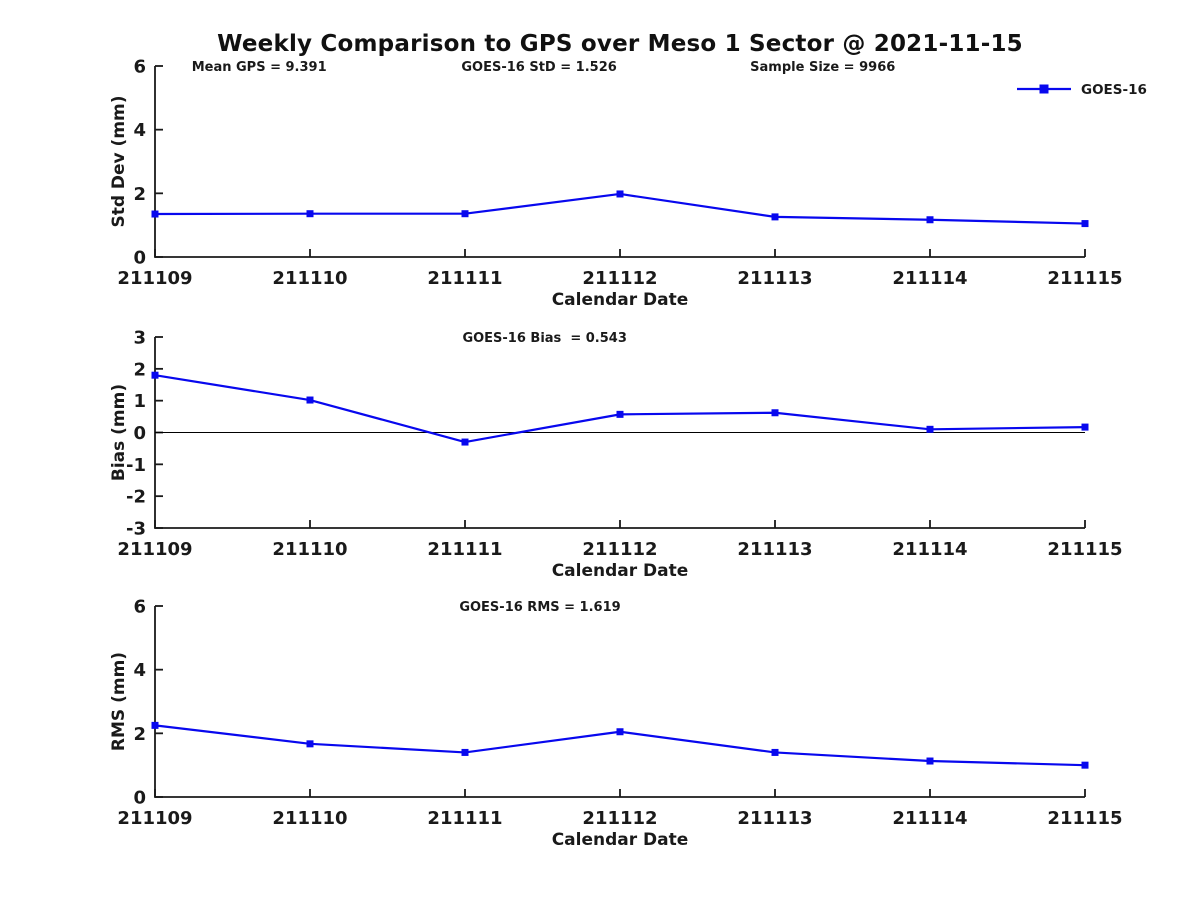  Describe the element at coordinates (139, 338) in the screenshot. I see `y-tick-label: 3` at that location.